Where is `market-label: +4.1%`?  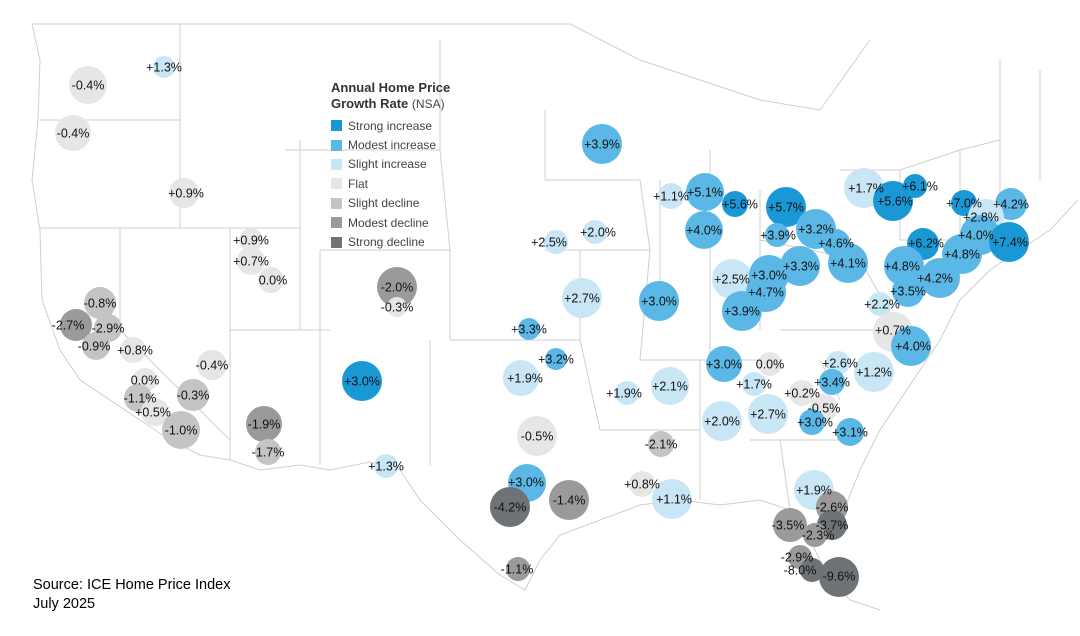 market-label: +4.1% is located at coordinates (848, 264).